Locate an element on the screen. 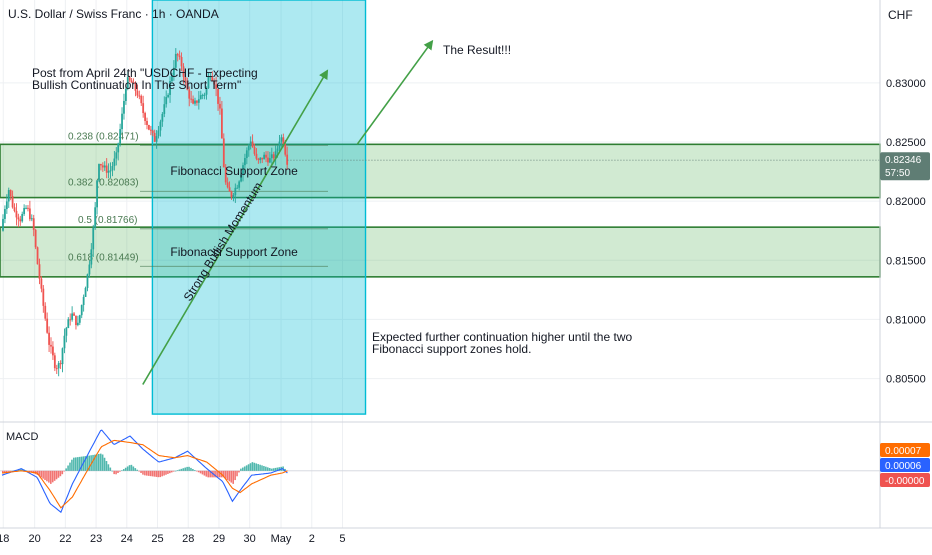 The width and height of the screenshot is (932, 555). macd-value-badge is located at coordinates (905, 480).